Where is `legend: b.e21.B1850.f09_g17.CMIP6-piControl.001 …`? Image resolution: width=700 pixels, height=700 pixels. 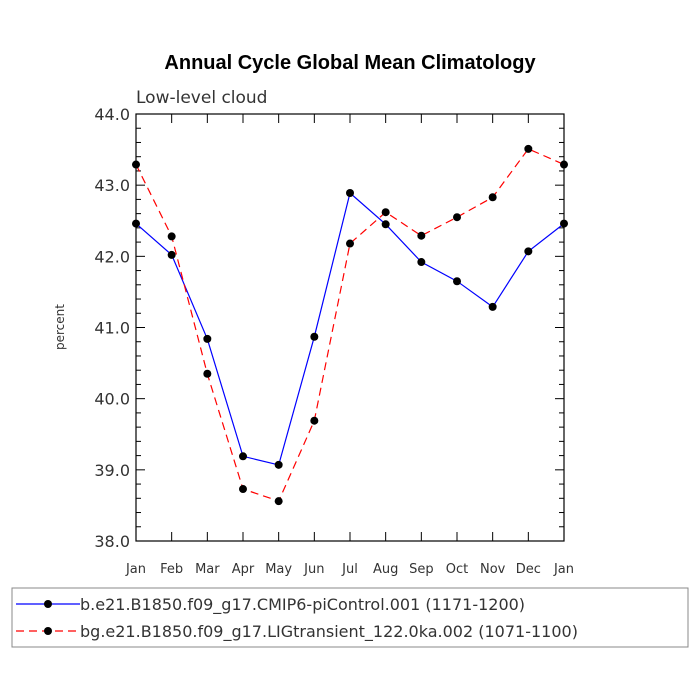 legend: b.e21.B1850.f09_g17.CMIP6-piControl.001 … is located at coordinates (350, 617).